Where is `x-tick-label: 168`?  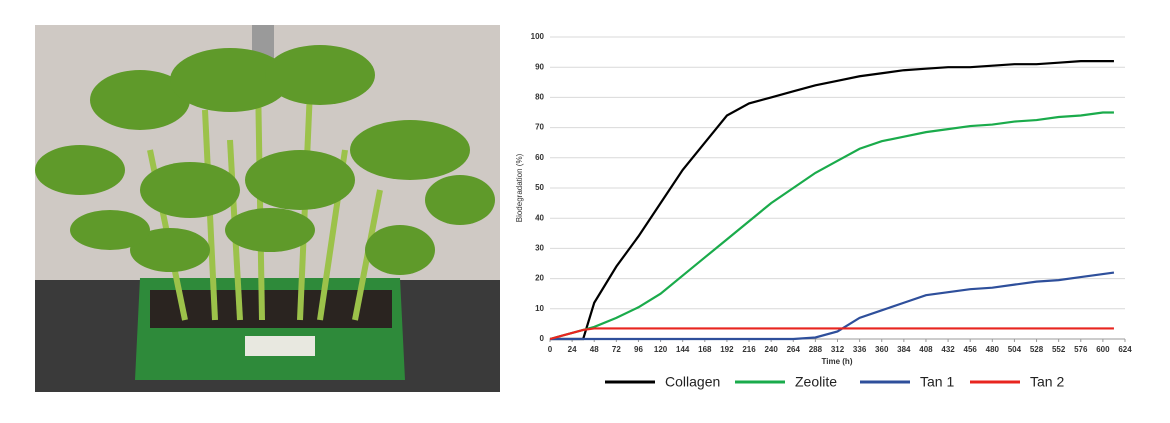 x-tick-label: 168 is located at coordinates (705, 349).